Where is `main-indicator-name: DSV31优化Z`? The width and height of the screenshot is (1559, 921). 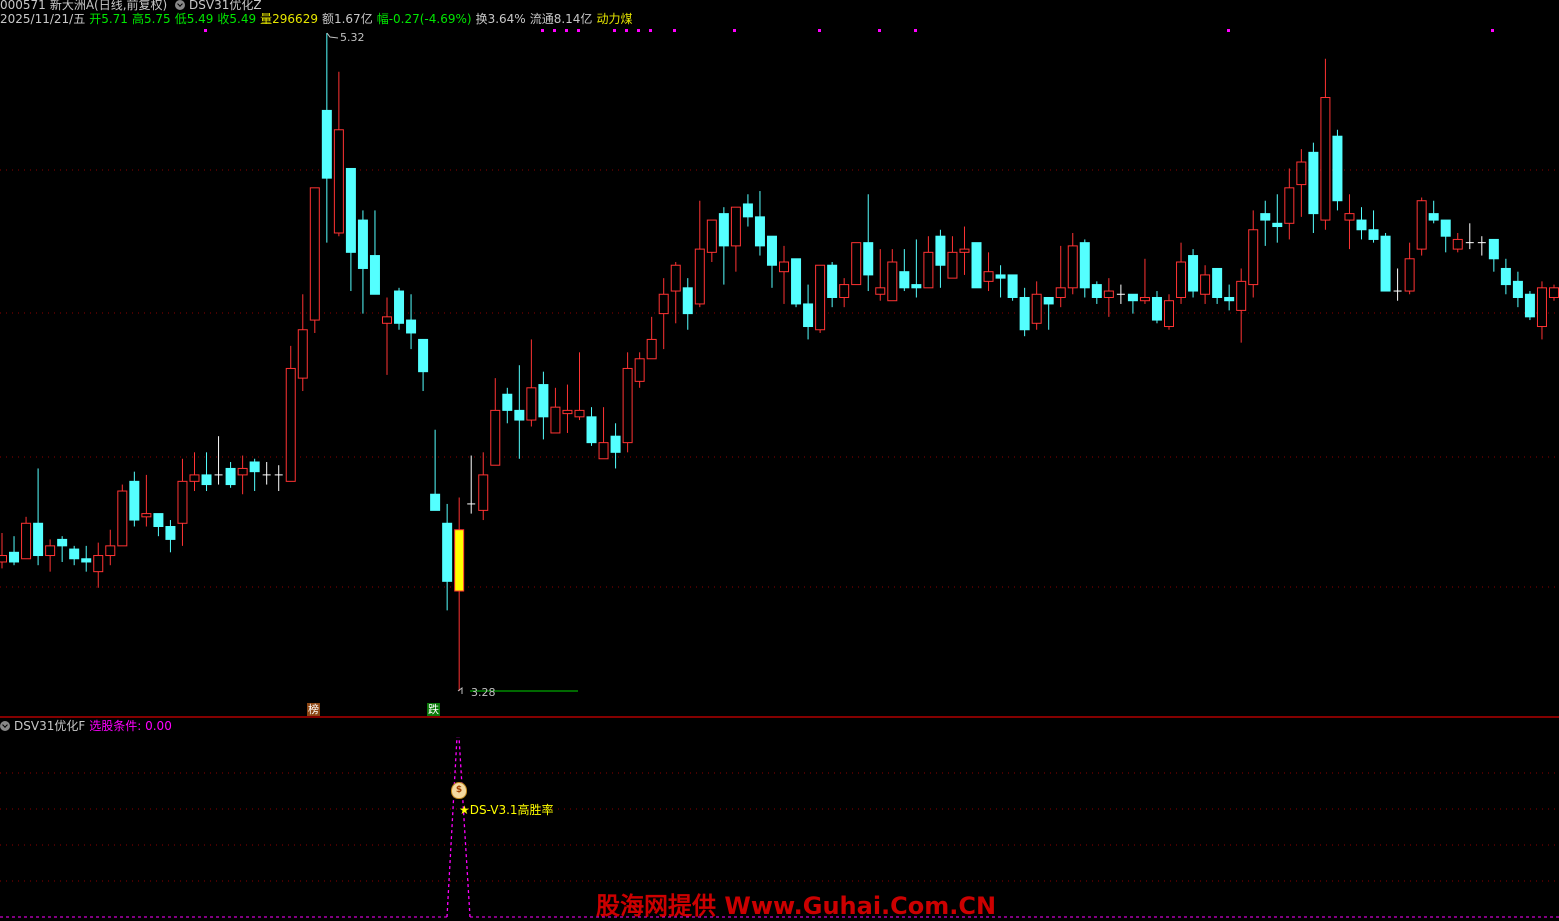 main-indicator-name: DSV31优化Z is located at coordinates (225, 6).